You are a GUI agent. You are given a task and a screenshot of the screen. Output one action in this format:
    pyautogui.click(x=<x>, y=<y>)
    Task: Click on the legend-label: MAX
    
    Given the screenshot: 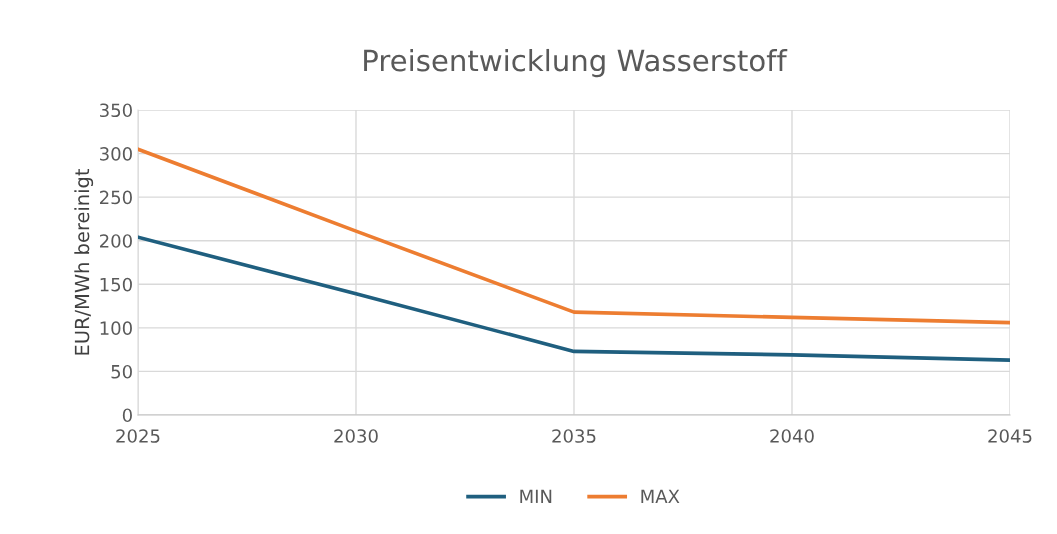 What is the action you would take?
    pyautogui.click(x=660, y=496)
    